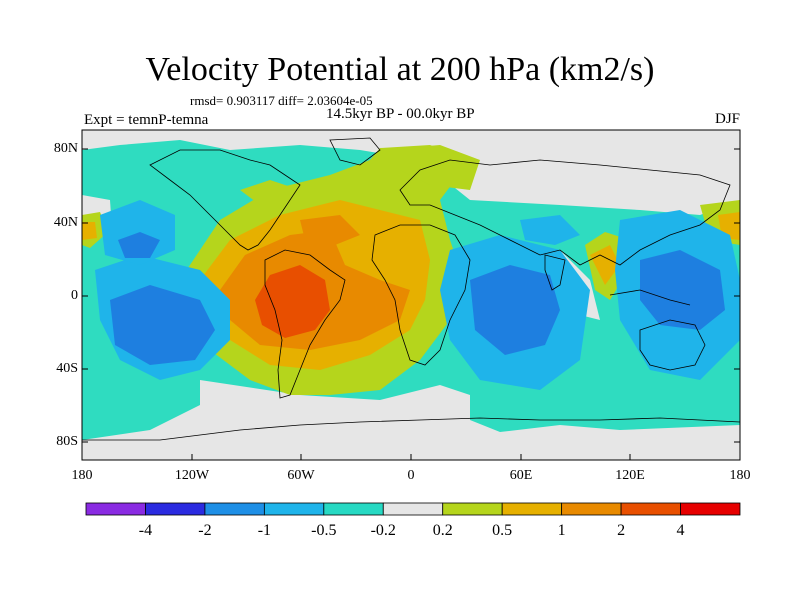 This screenshot has height=600, width=800. I want to click on colorbar-label: 2, so click(621, 530).